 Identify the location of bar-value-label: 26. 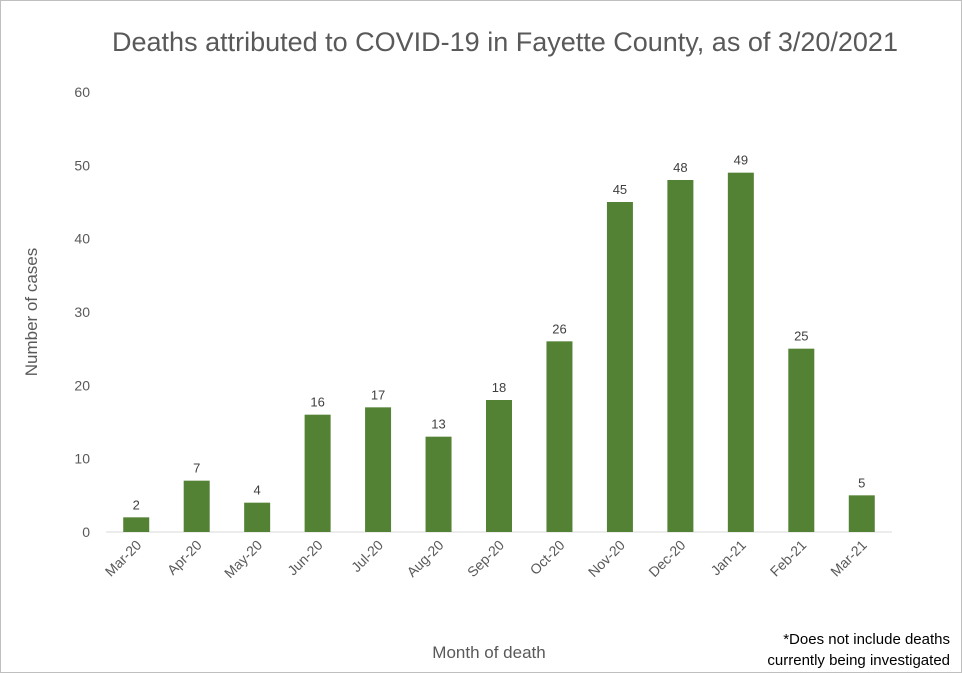
(559, 328).